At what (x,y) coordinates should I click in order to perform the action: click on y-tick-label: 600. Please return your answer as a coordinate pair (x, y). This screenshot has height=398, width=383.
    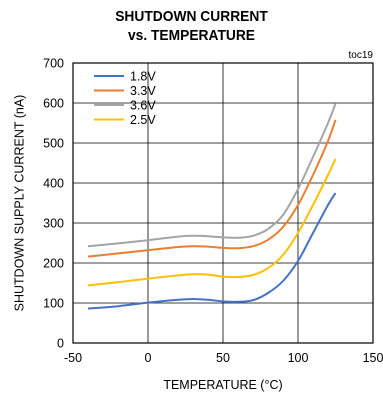
    Looking at the image, I should click on (53, 104).